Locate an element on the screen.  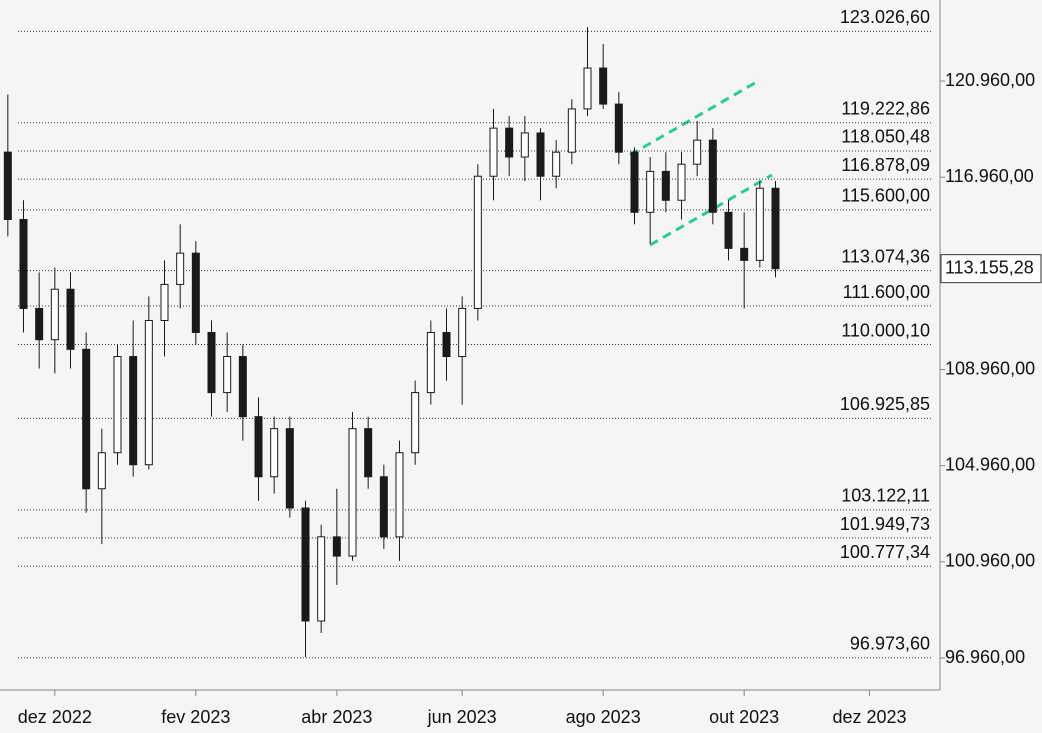
last-price-box is located at coordinates (991, 269).